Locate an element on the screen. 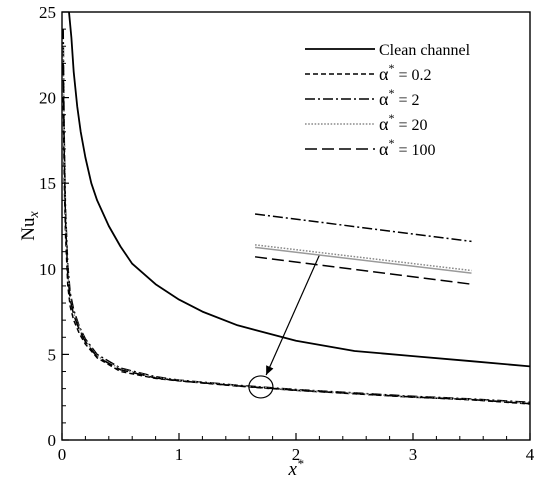 Image resolution: width=535 pixels, height=482 pixels. y-axis-title: Nux is located at coordinates (30, 225).